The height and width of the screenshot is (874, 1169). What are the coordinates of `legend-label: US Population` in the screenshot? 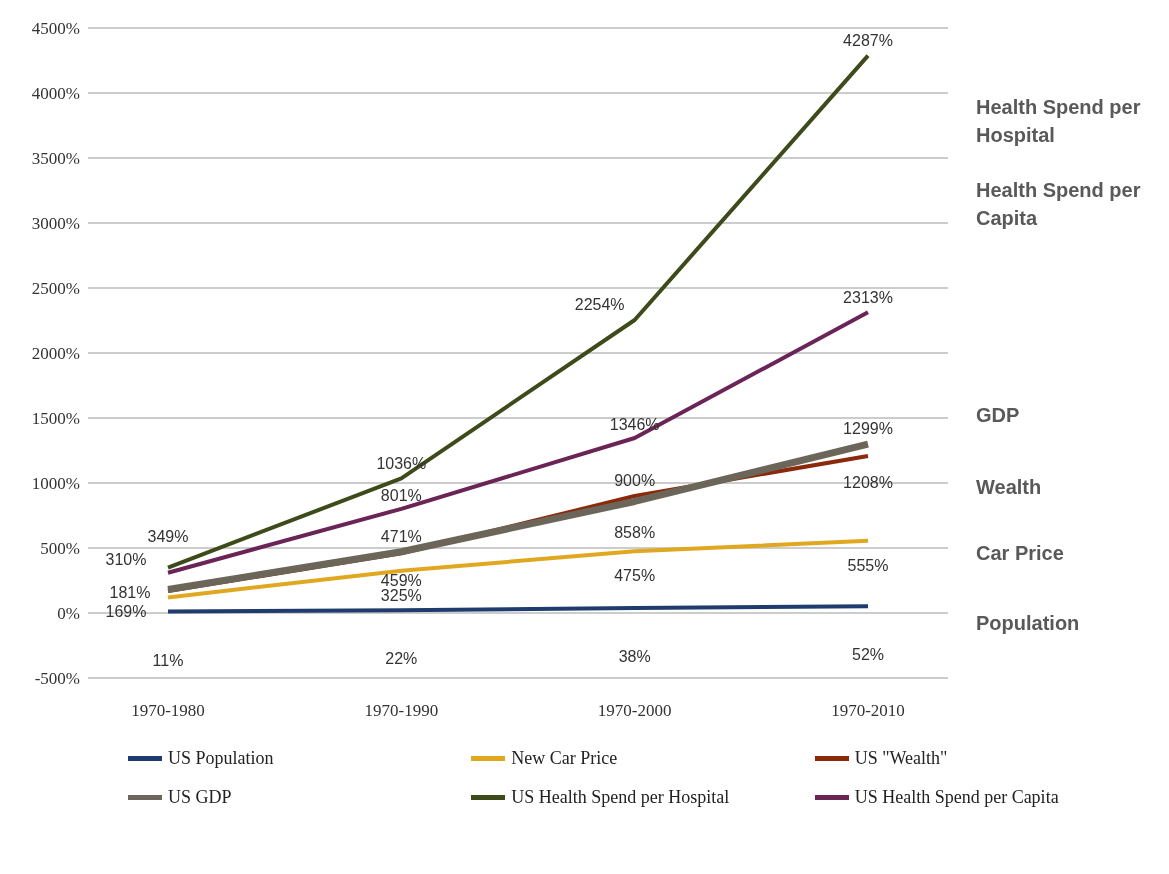 It's located at (221, 758).